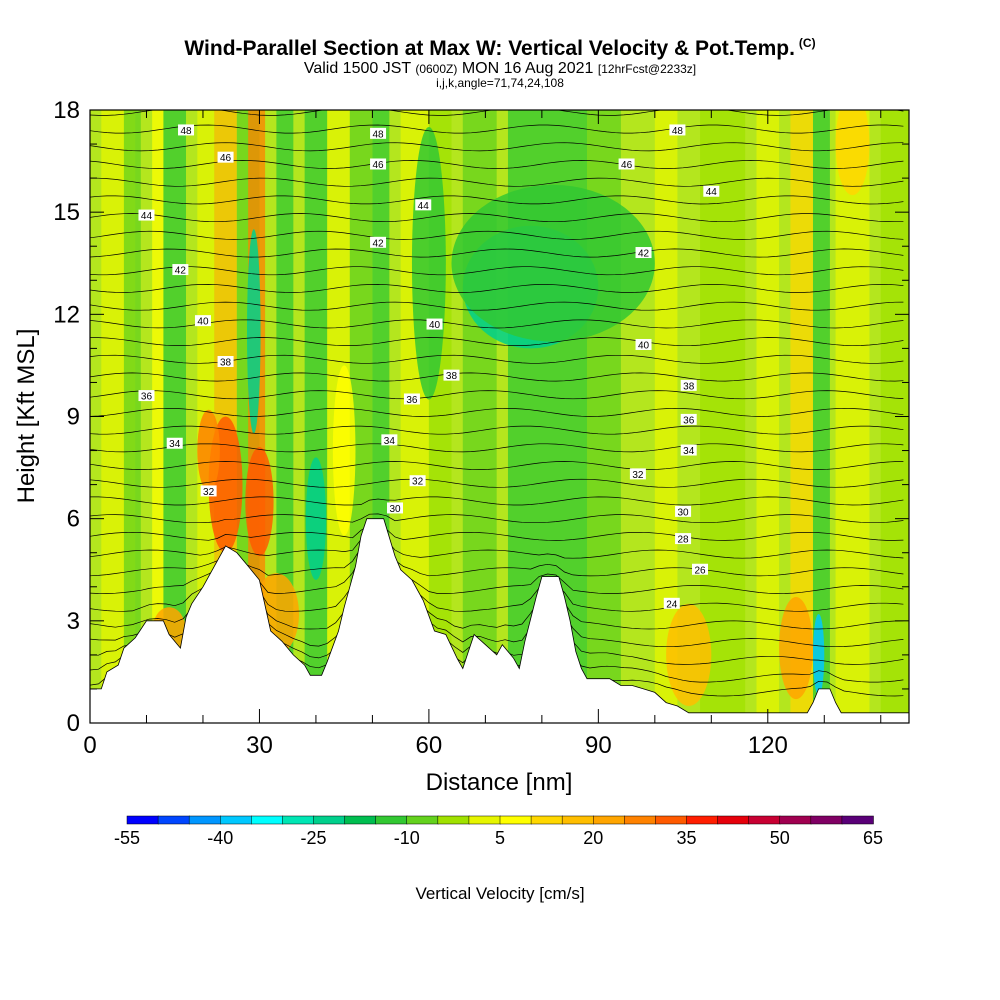 The height and width of the screenshot is (1000, 1000). What do you see at coordinates (66, 212) in the screenshot?
I see `y-tick-label: 15` at bounding box center [66, 212].